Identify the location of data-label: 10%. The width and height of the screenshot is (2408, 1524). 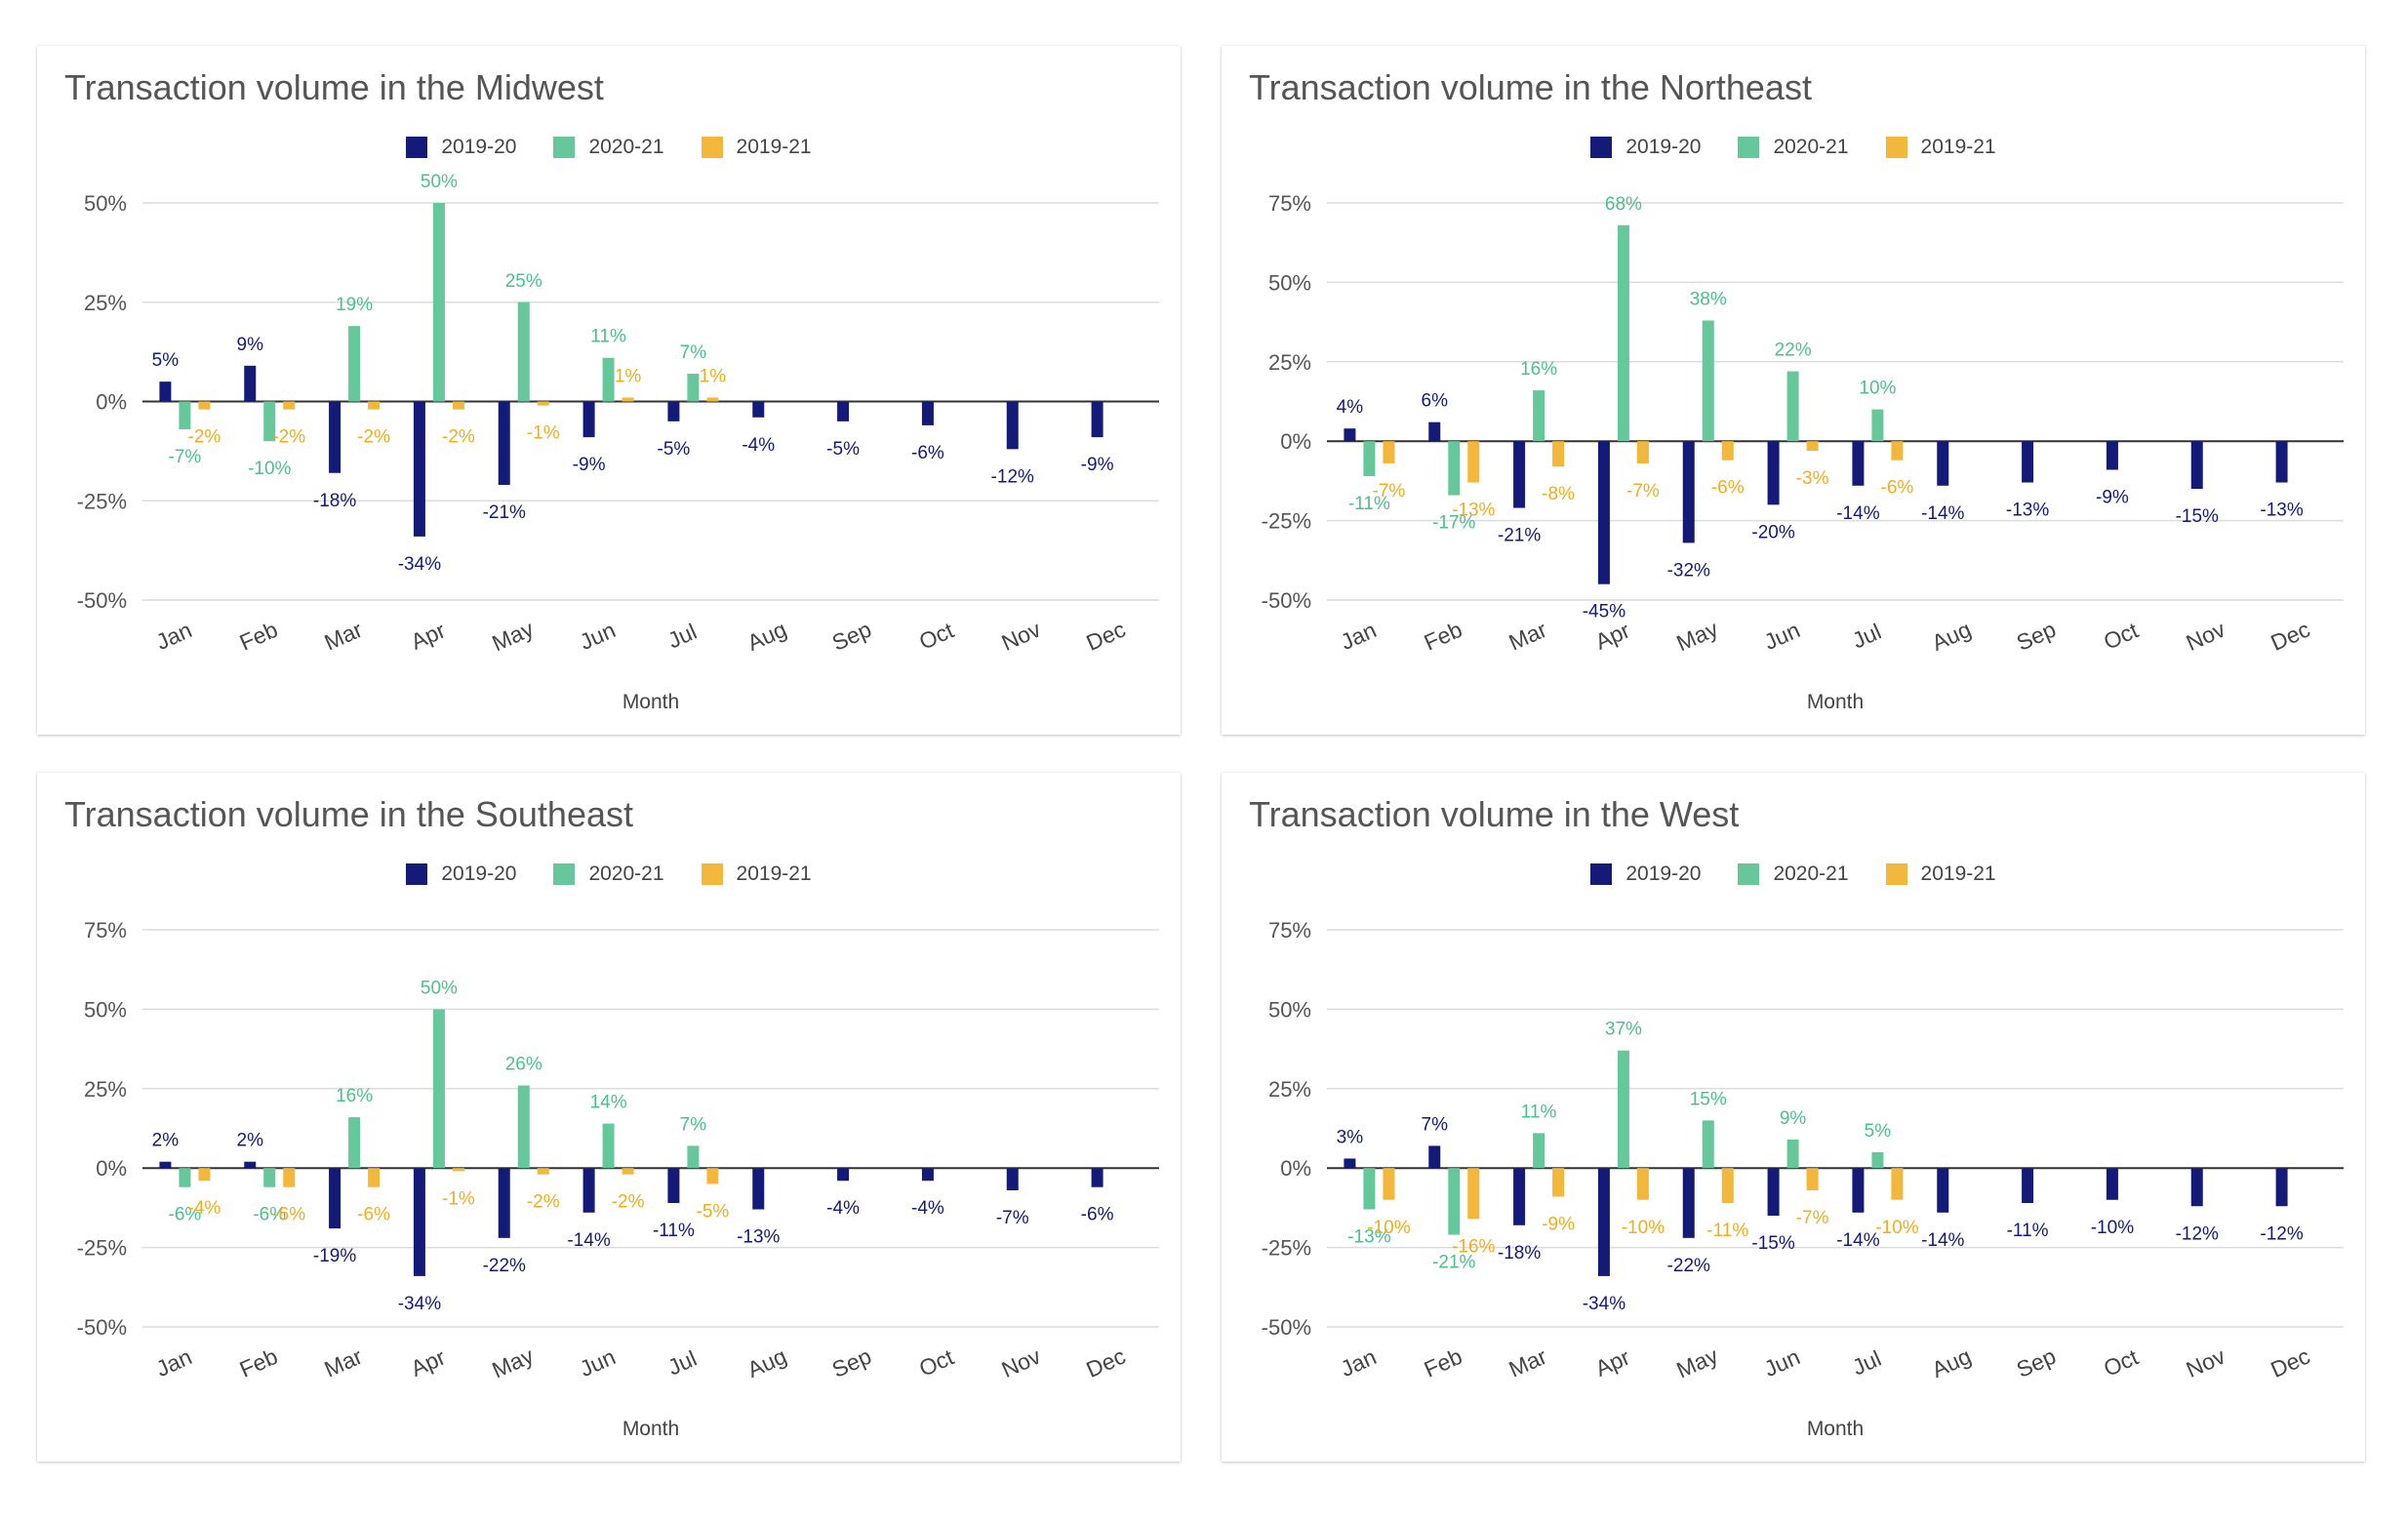
(1877, 389).